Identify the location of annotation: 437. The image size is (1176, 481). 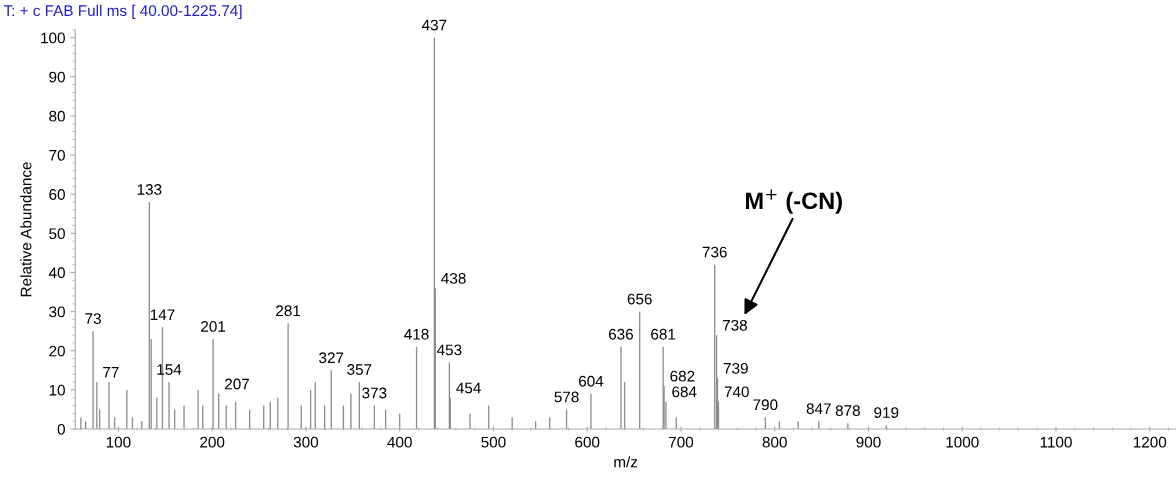
(434, 25).